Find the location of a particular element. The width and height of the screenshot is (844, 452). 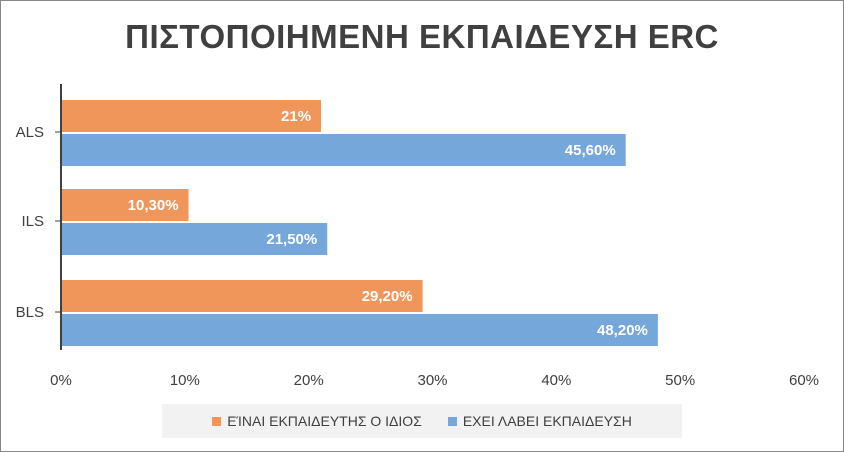

x-tick-label-10: 10% is located at coordinates (185, 380).